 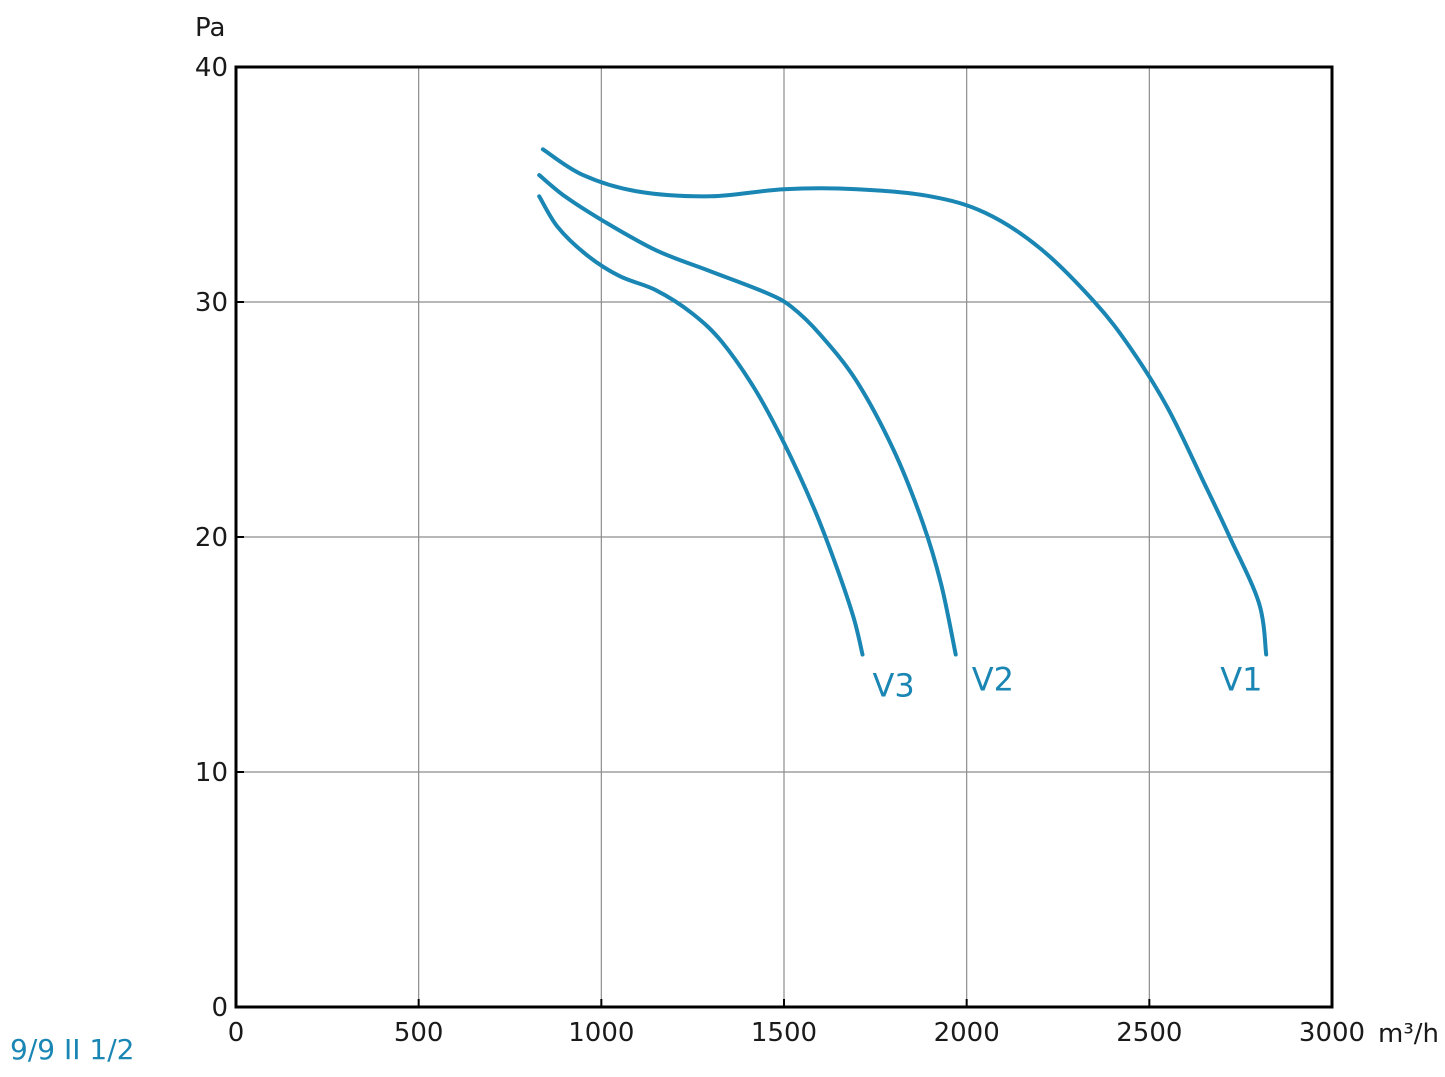 I want to click on x-tick-label-3000: 3000, so click(x=1332, y=1033).